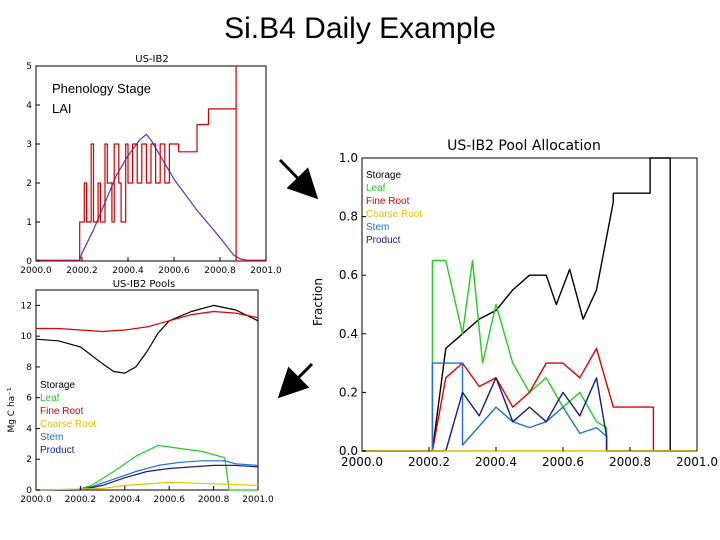  I want to click on allocation-x-tick-label: 2001.0, so click(697, 462).